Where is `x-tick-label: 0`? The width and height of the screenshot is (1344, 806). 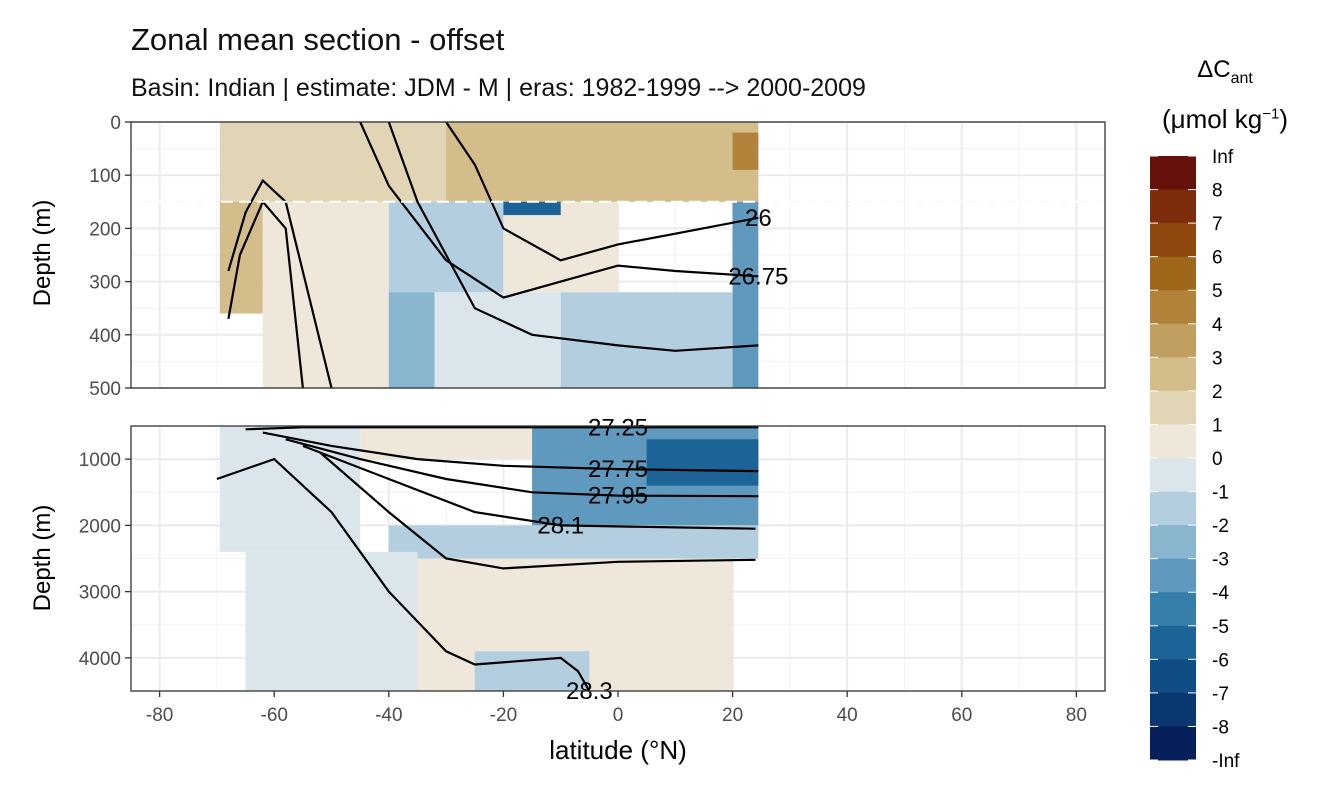
x-tick-label: 0 is located at coordinates (618, 715).